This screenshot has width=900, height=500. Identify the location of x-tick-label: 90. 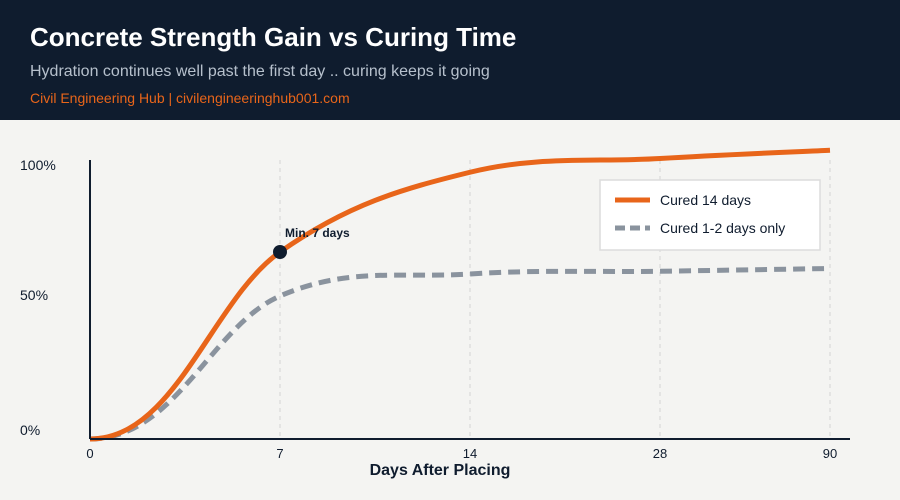
(830, 453).